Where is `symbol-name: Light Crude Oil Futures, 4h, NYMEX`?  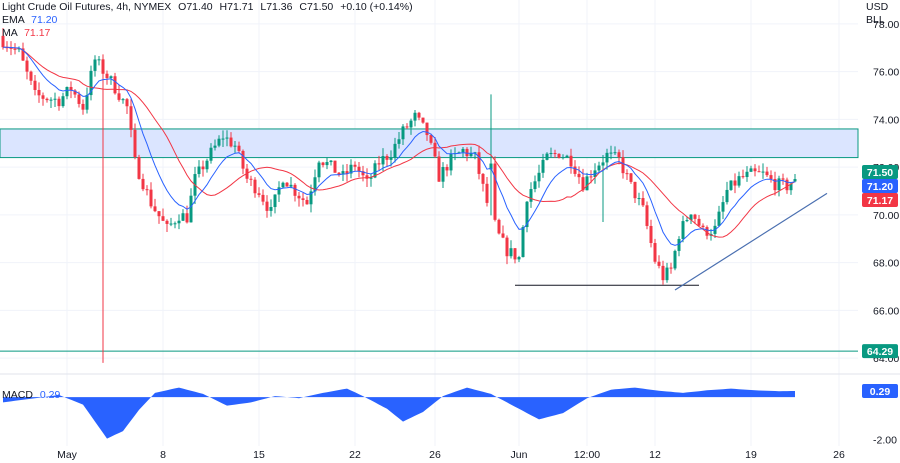
symbol-name: Light Crude Oil Futures, 4h, NYMEX is located at coordinates (87, 7).